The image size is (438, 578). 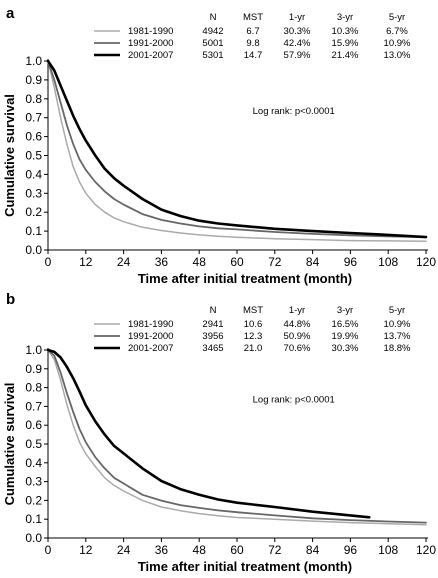 What do you see at coordinates (253, 336) in the screenshot?
I see `table-cell: 12.3` at bounding box center [253, 336].